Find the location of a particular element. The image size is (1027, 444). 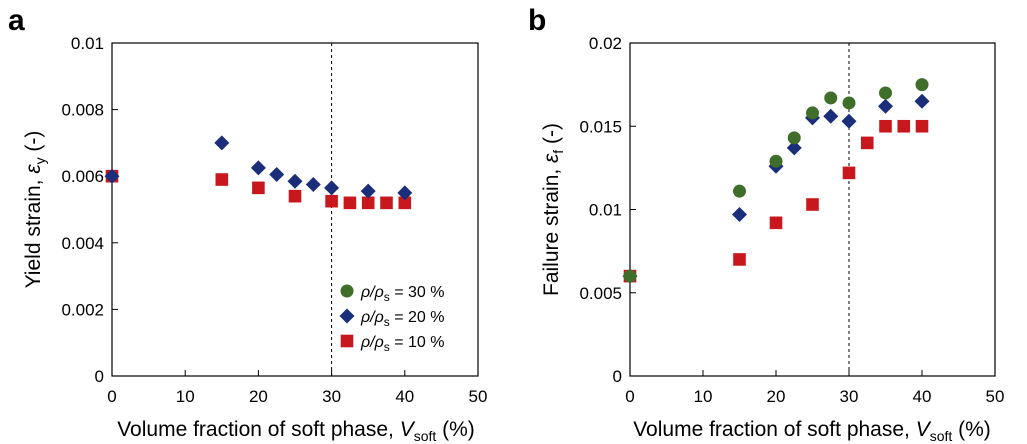

y-tick-label: 0.008 is located at coordinates (82, 110).